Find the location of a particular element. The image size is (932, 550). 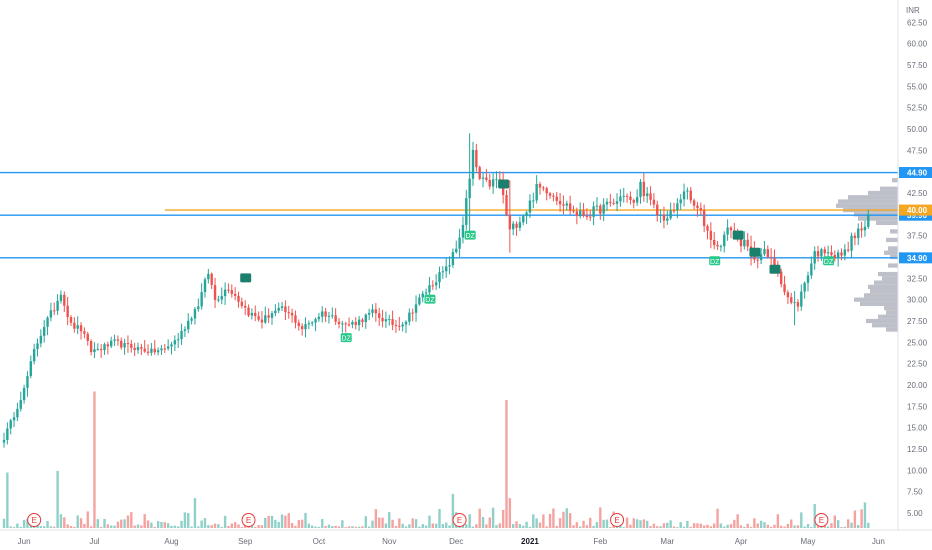

zone-marker-box is located at coordinates (775, 269).